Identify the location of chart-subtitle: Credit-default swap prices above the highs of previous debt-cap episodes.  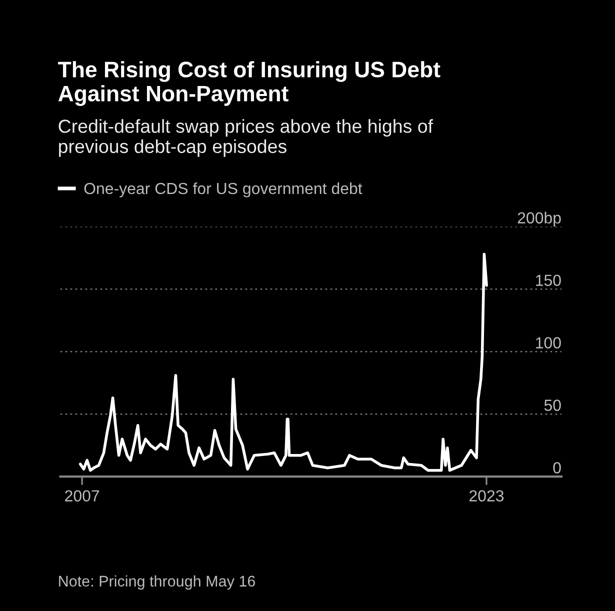
(246, 138).